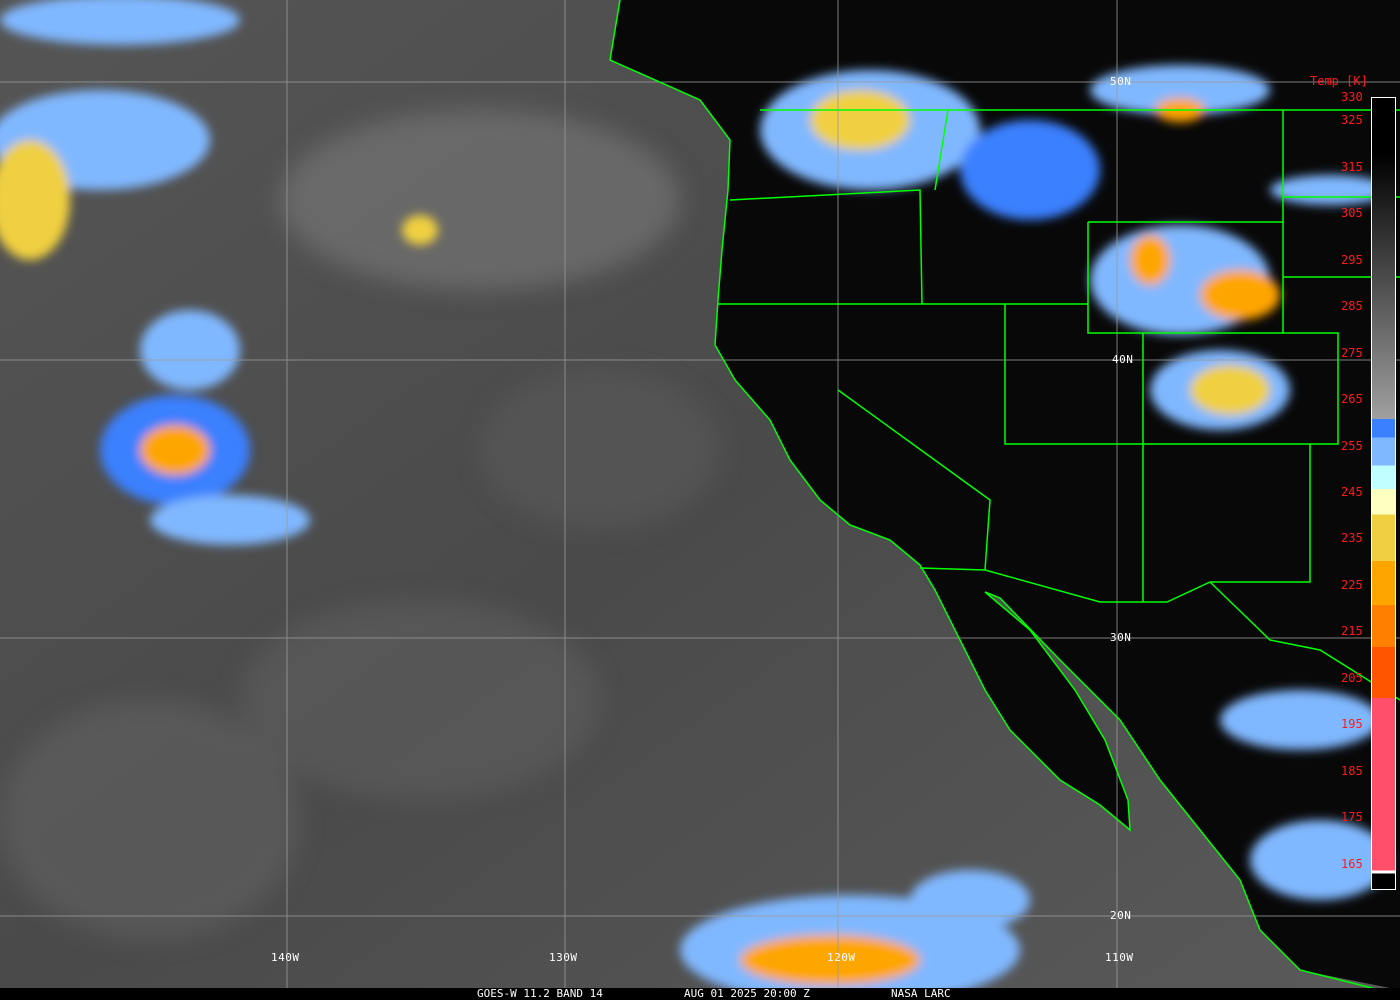  Describe the element at coordinates (1352, 166) in the screenshot. I see `colorbar-tick-label: 315` at that location.